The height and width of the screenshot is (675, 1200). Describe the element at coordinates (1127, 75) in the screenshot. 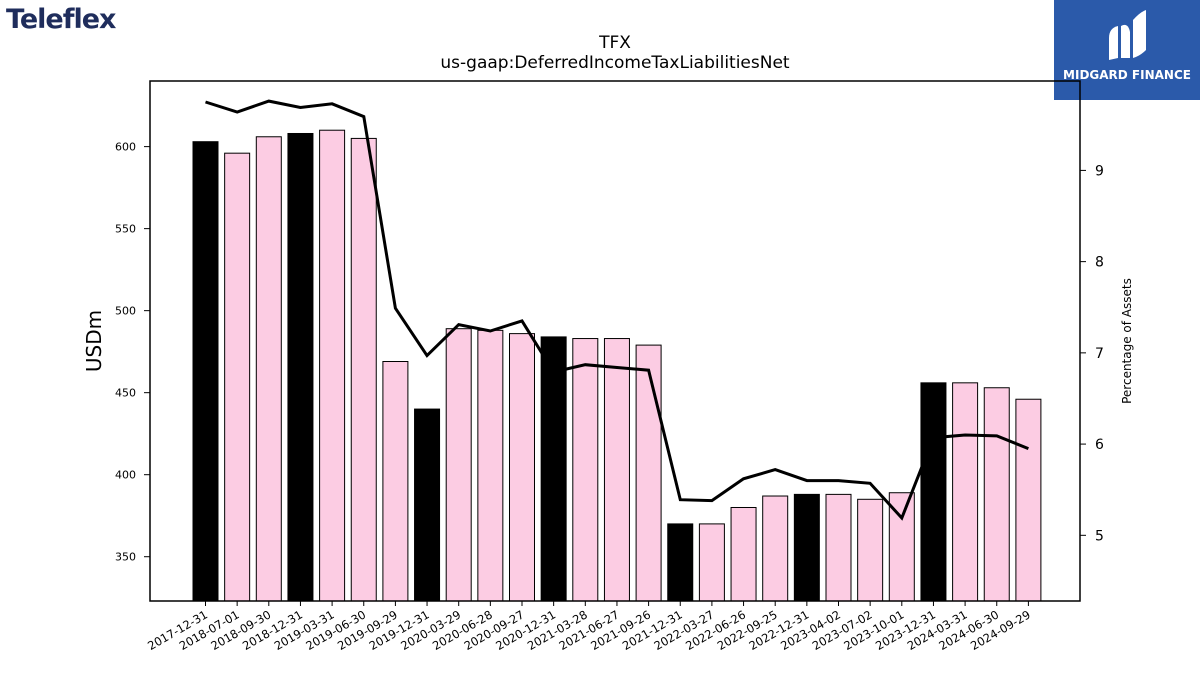

I see `watermark-text: MIDGARD FINANCE` at that location.